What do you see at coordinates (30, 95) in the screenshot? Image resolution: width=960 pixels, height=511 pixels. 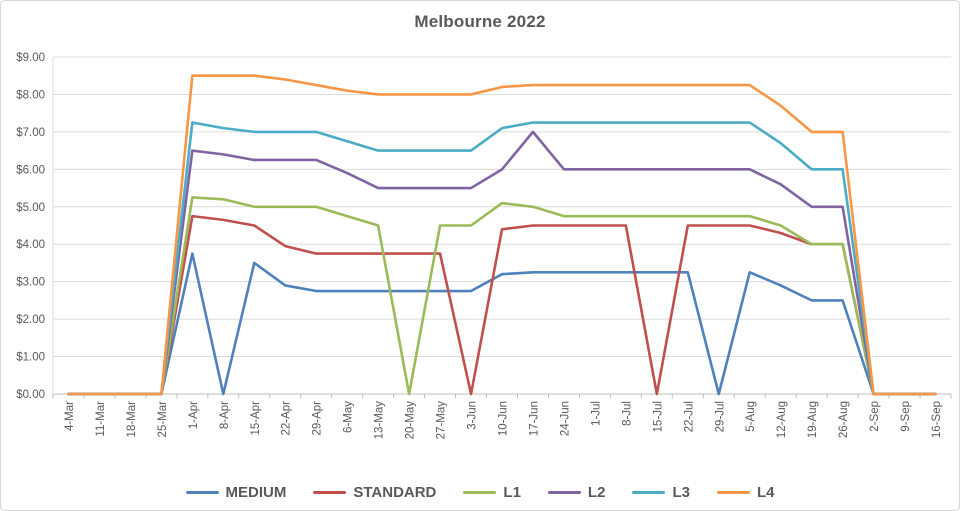 I see `y-tick-label: $8.00` at bounding box center [30, 95].